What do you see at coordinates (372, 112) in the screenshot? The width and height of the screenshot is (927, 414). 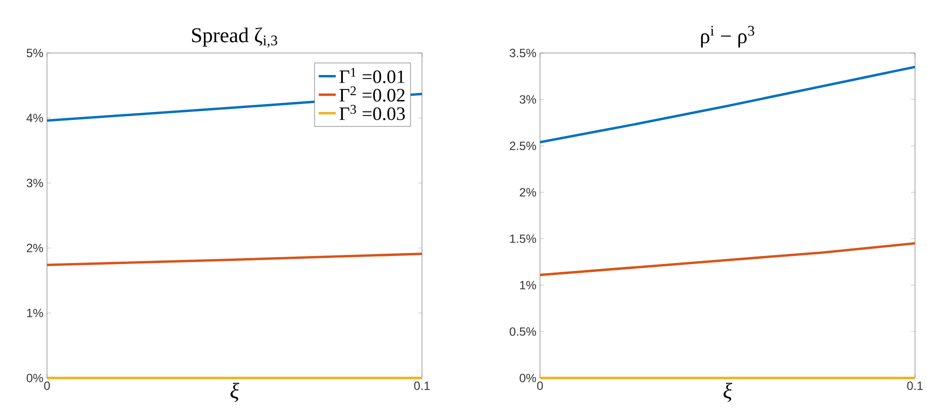 I see `legend-label: Γ$^{3}$ =0.03` at bounding box center [372, 112].